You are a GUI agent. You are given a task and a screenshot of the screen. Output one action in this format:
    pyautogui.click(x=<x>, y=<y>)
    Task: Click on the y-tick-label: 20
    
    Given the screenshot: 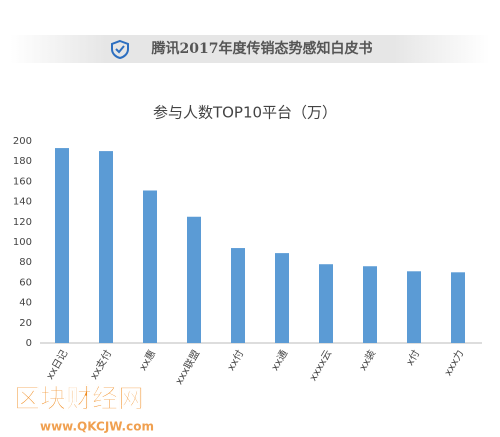 What is the action you would take?
    pyautogui.click(x=25, y=323)
    